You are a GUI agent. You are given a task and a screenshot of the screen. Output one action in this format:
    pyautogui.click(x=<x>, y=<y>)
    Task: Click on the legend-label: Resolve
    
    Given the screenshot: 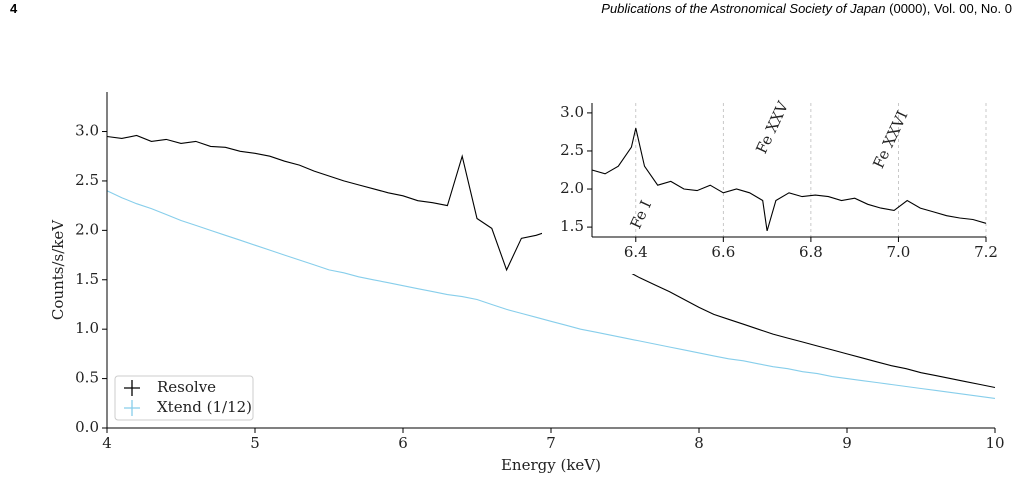 What is the action you would take?
    pyautogui.click(x=186, y=387)
    